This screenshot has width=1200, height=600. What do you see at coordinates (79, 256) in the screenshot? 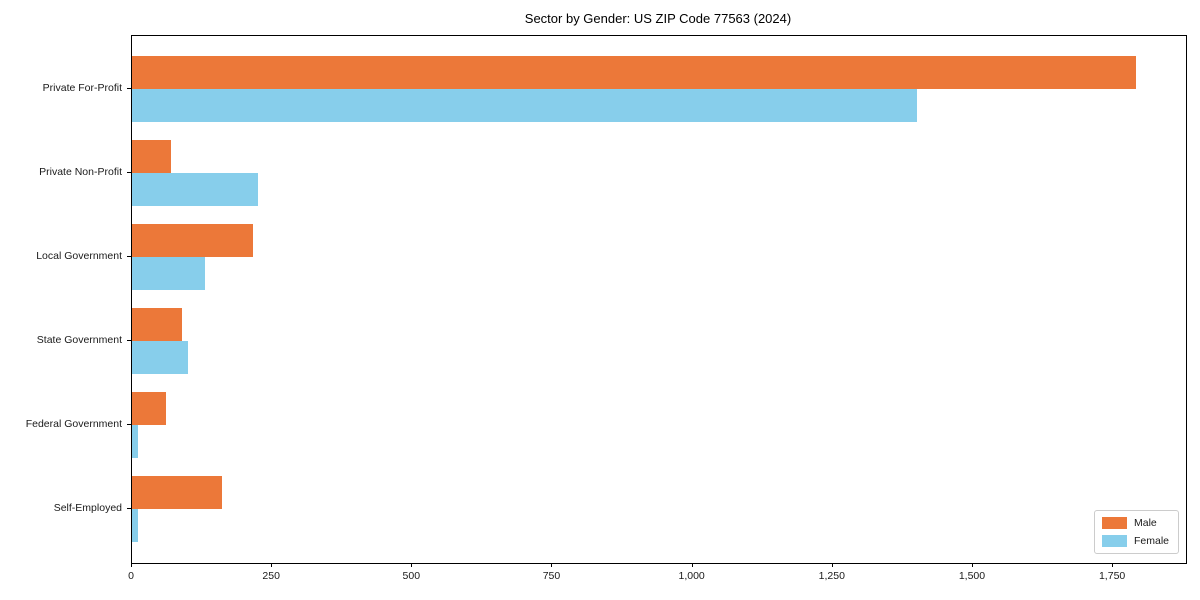
I see `y-tick-label: Local Government` at bounding box center [79, 256].